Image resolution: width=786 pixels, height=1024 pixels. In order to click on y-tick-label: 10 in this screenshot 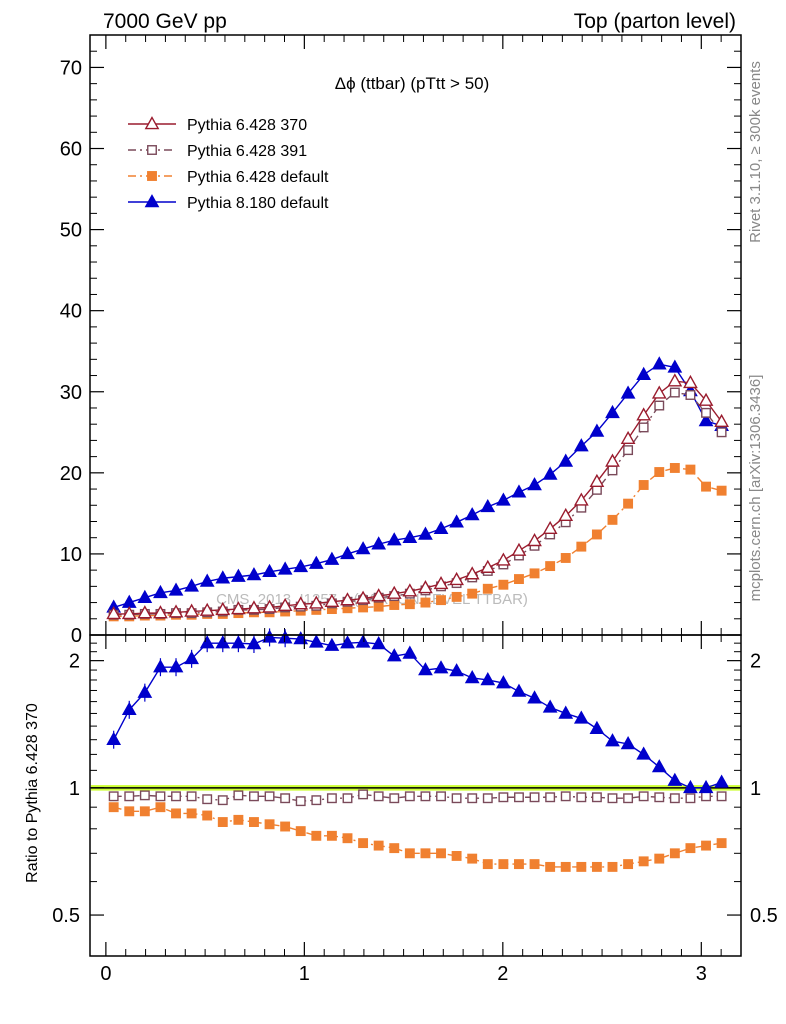, I will do `click(71, 555)`.